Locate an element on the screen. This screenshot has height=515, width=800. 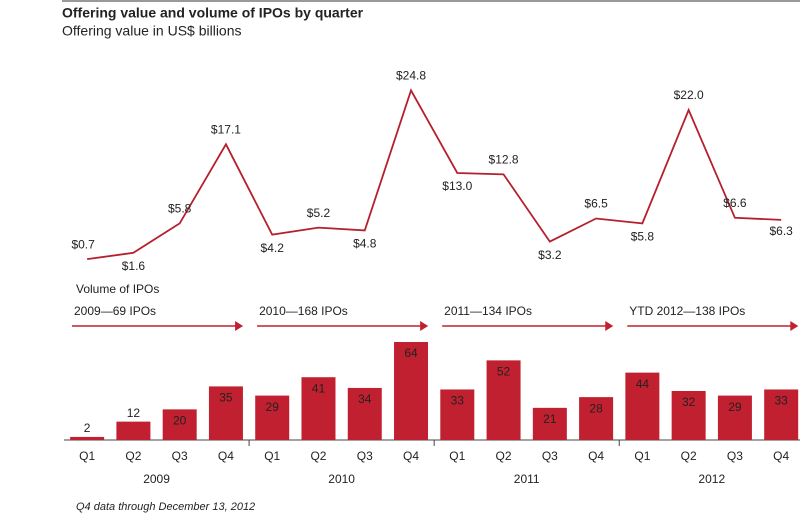
chart-subtitle: Offering value in US$ billions is located at coordinates (152, 31).